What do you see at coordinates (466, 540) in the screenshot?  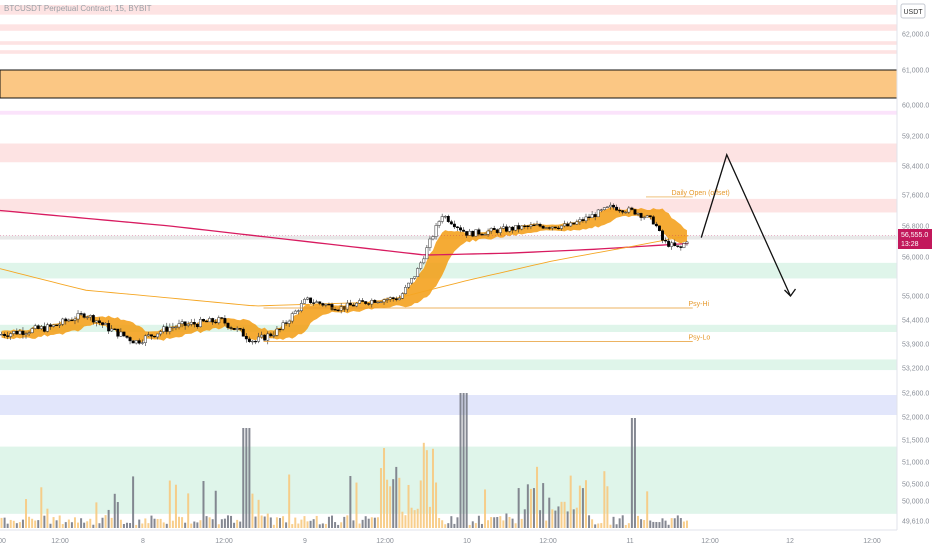 I see `time-axis` at bounding box center [466, 540].